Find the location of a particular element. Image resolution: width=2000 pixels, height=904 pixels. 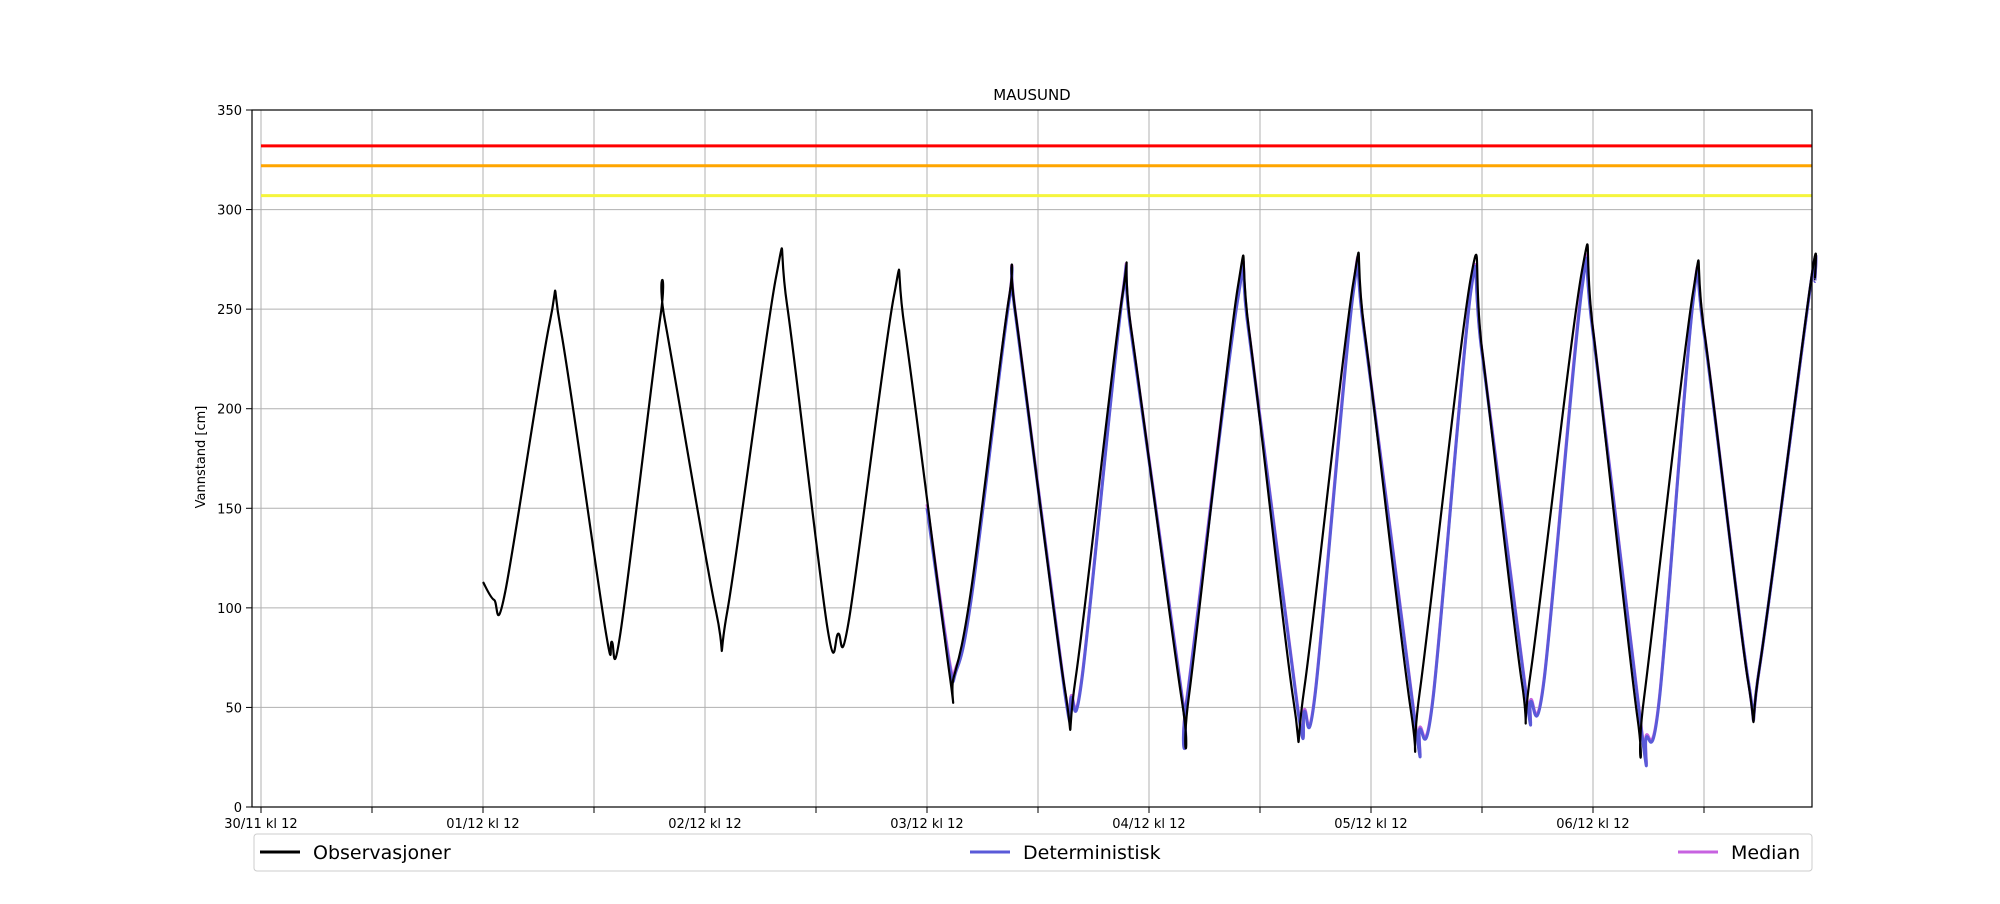

legend-label-observasjoner: Observasjoner is located at coordinates (382, 853).